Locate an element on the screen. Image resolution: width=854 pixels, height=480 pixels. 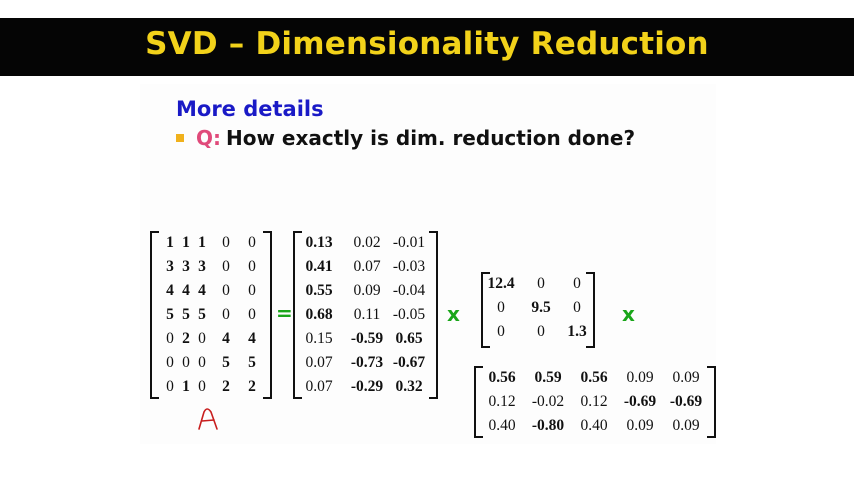
matrix-row: 12.4 0 0 is located at coordinates (538, 284).